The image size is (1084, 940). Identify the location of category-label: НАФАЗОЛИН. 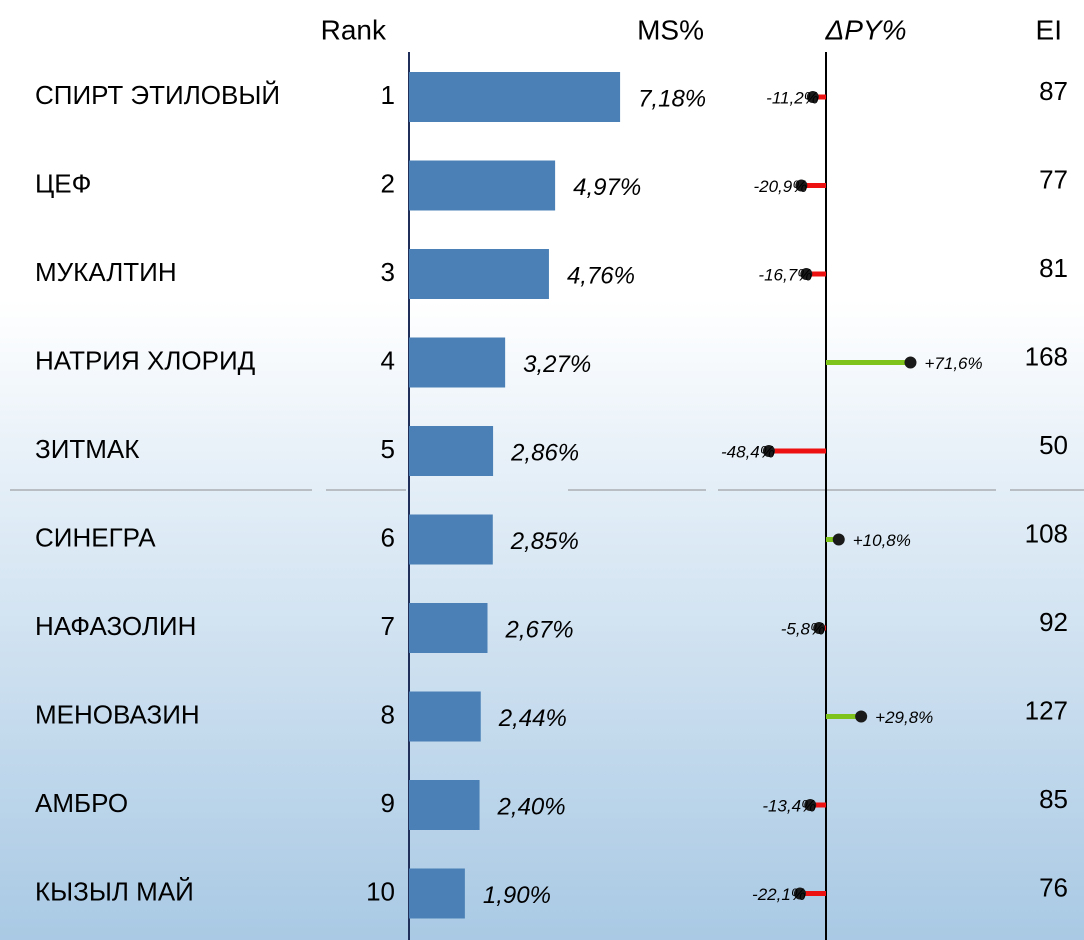
(115, 626).